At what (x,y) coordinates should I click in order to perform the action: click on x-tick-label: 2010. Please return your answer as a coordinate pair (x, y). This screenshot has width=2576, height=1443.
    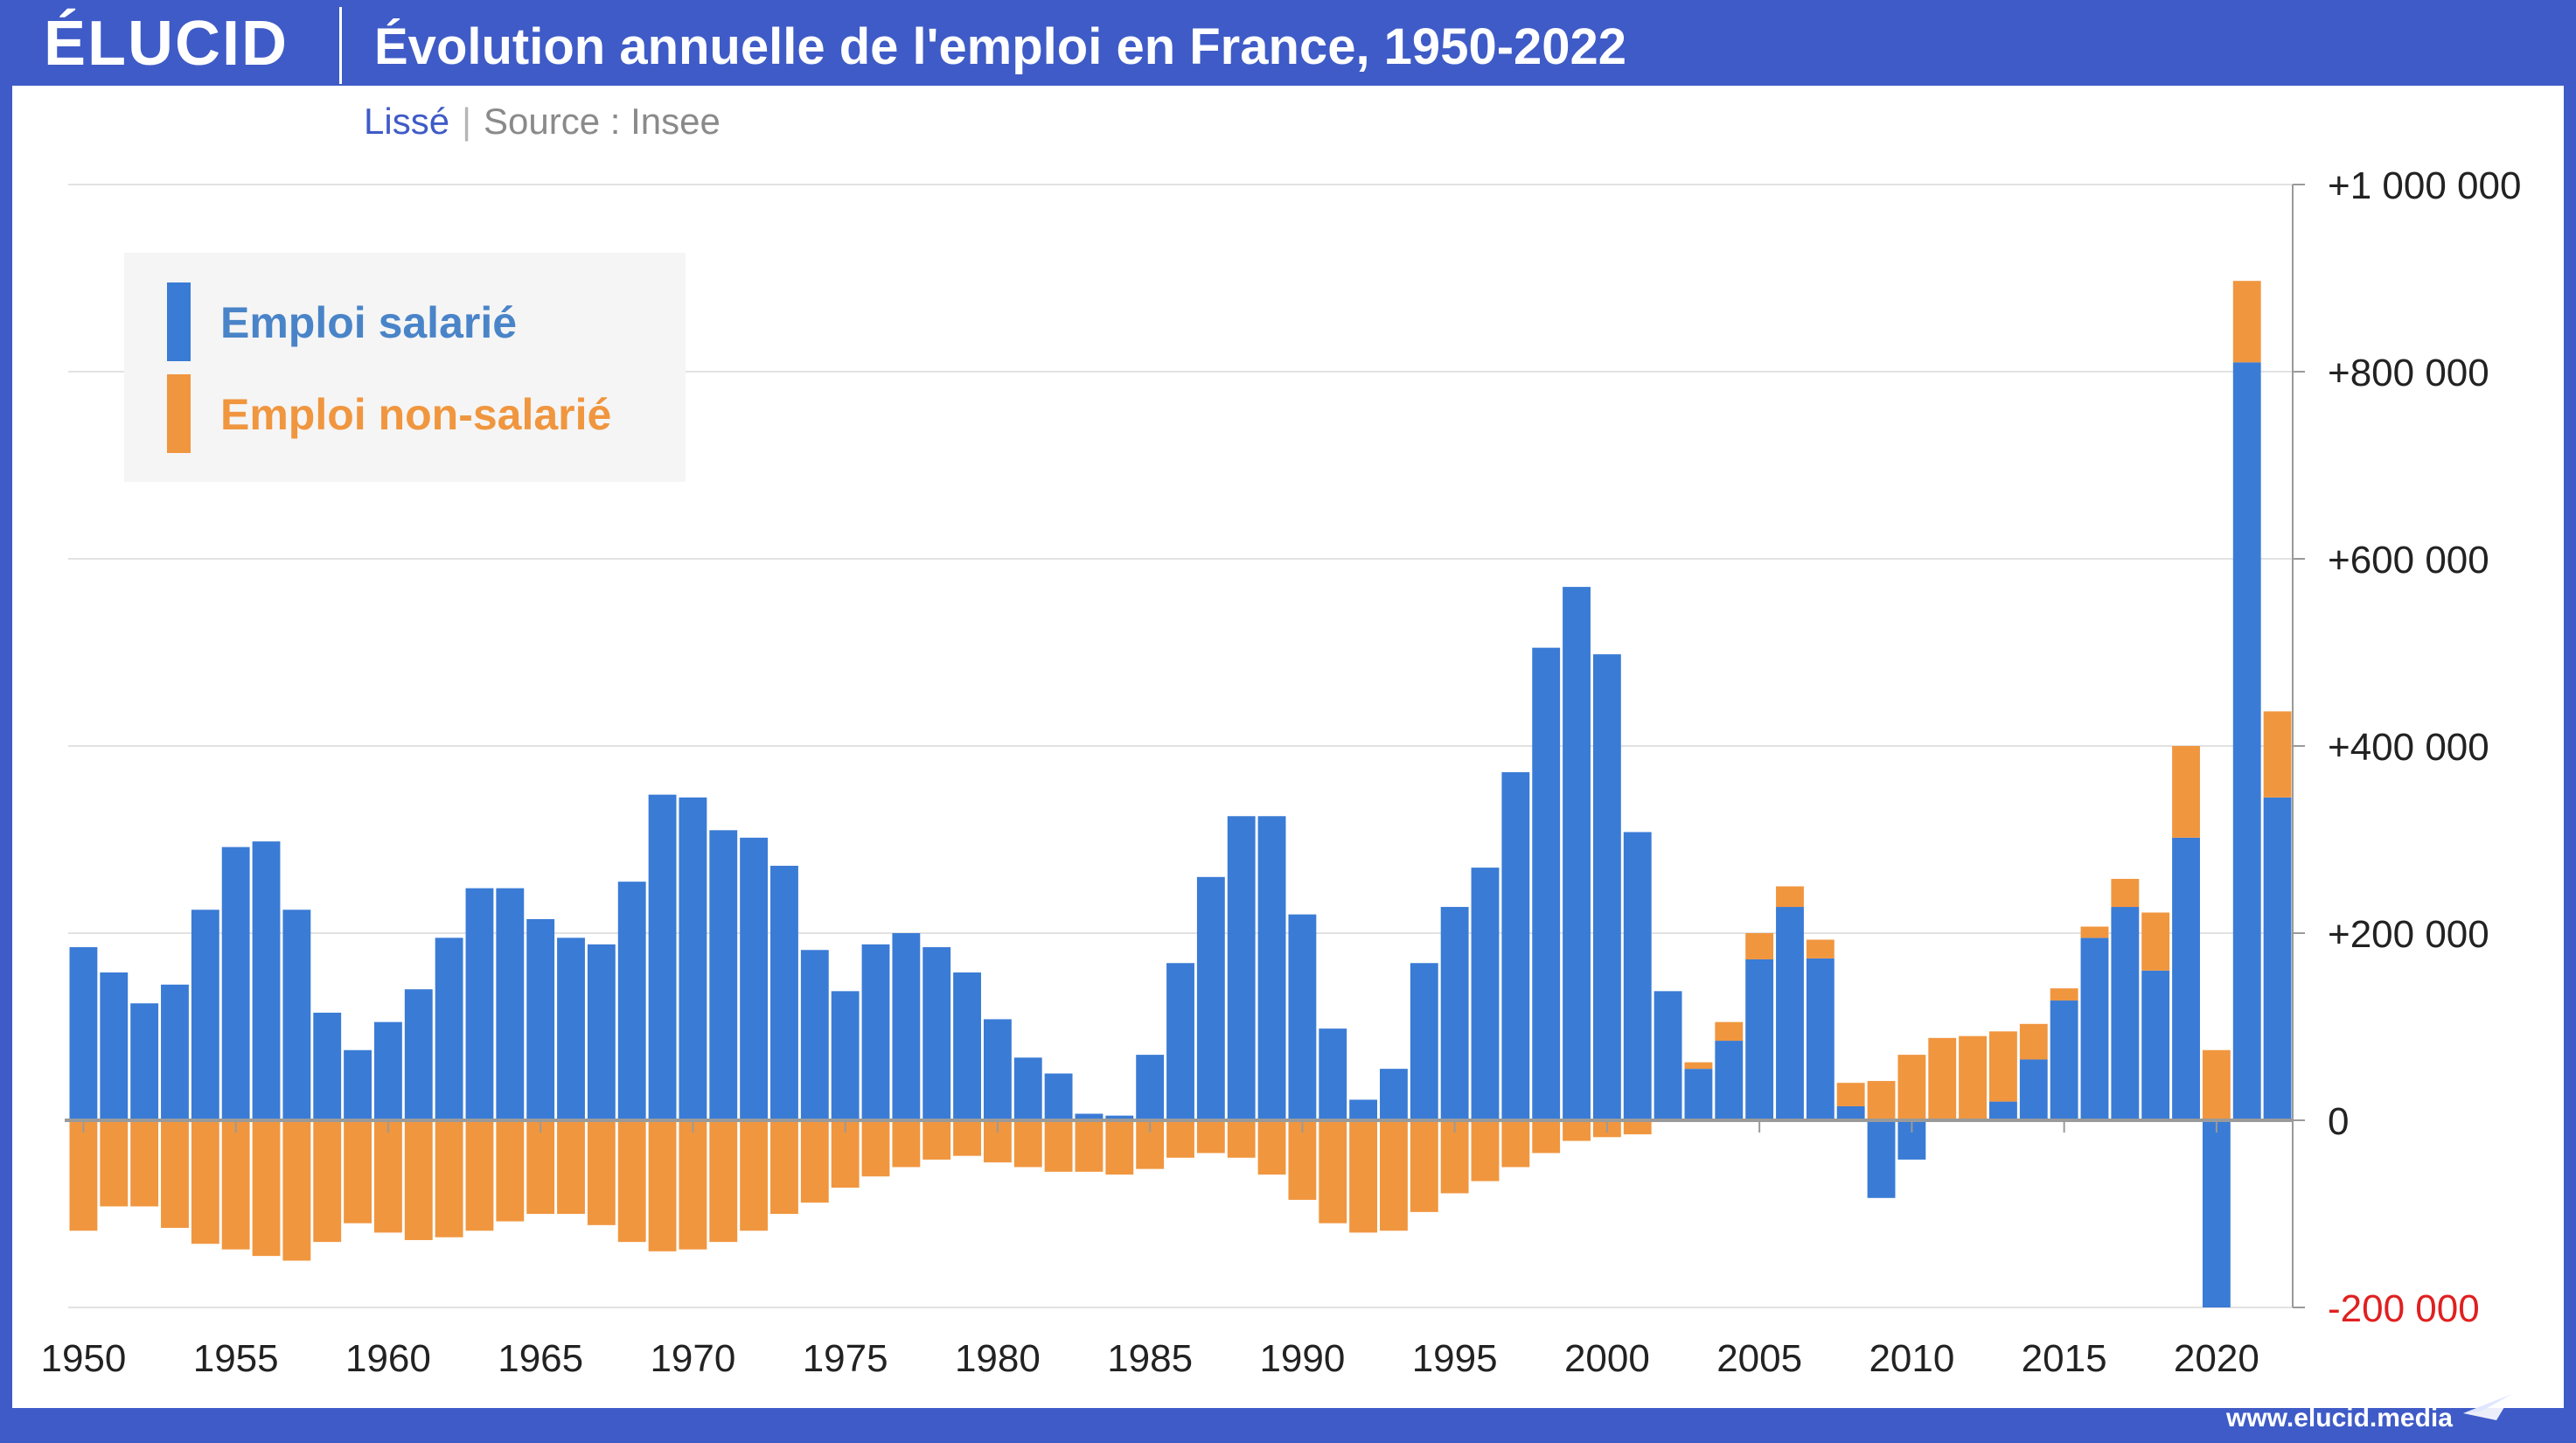
    Looking at the image, I should click on (1911, 1358).